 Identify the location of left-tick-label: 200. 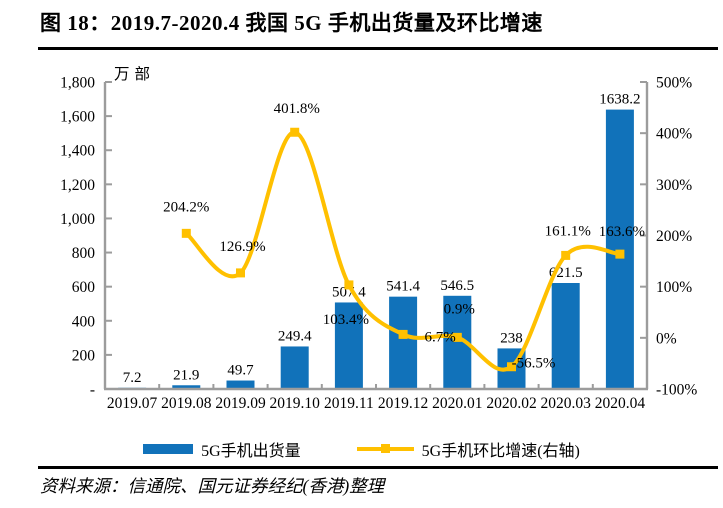
(84, 355).